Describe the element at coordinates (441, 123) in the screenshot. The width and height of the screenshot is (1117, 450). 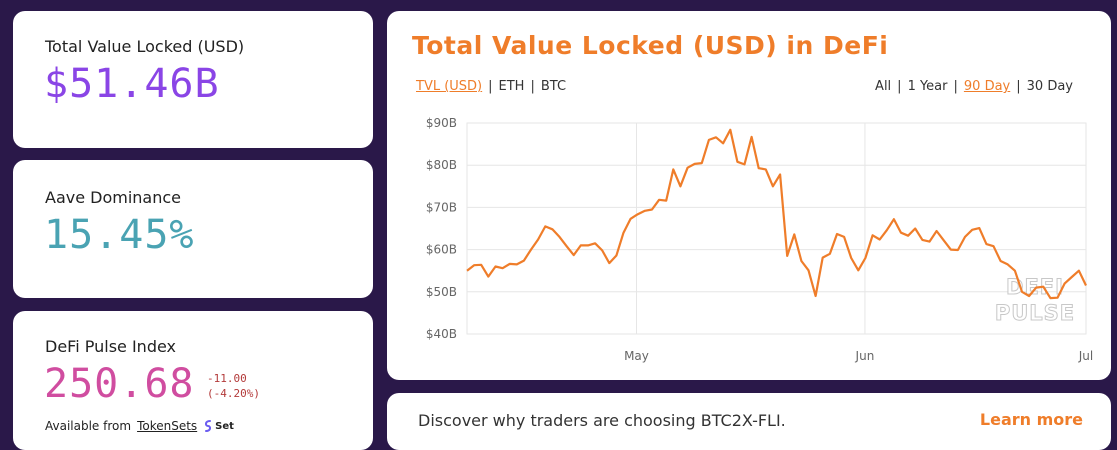
I see `y-tick-label: $90B` at that location.